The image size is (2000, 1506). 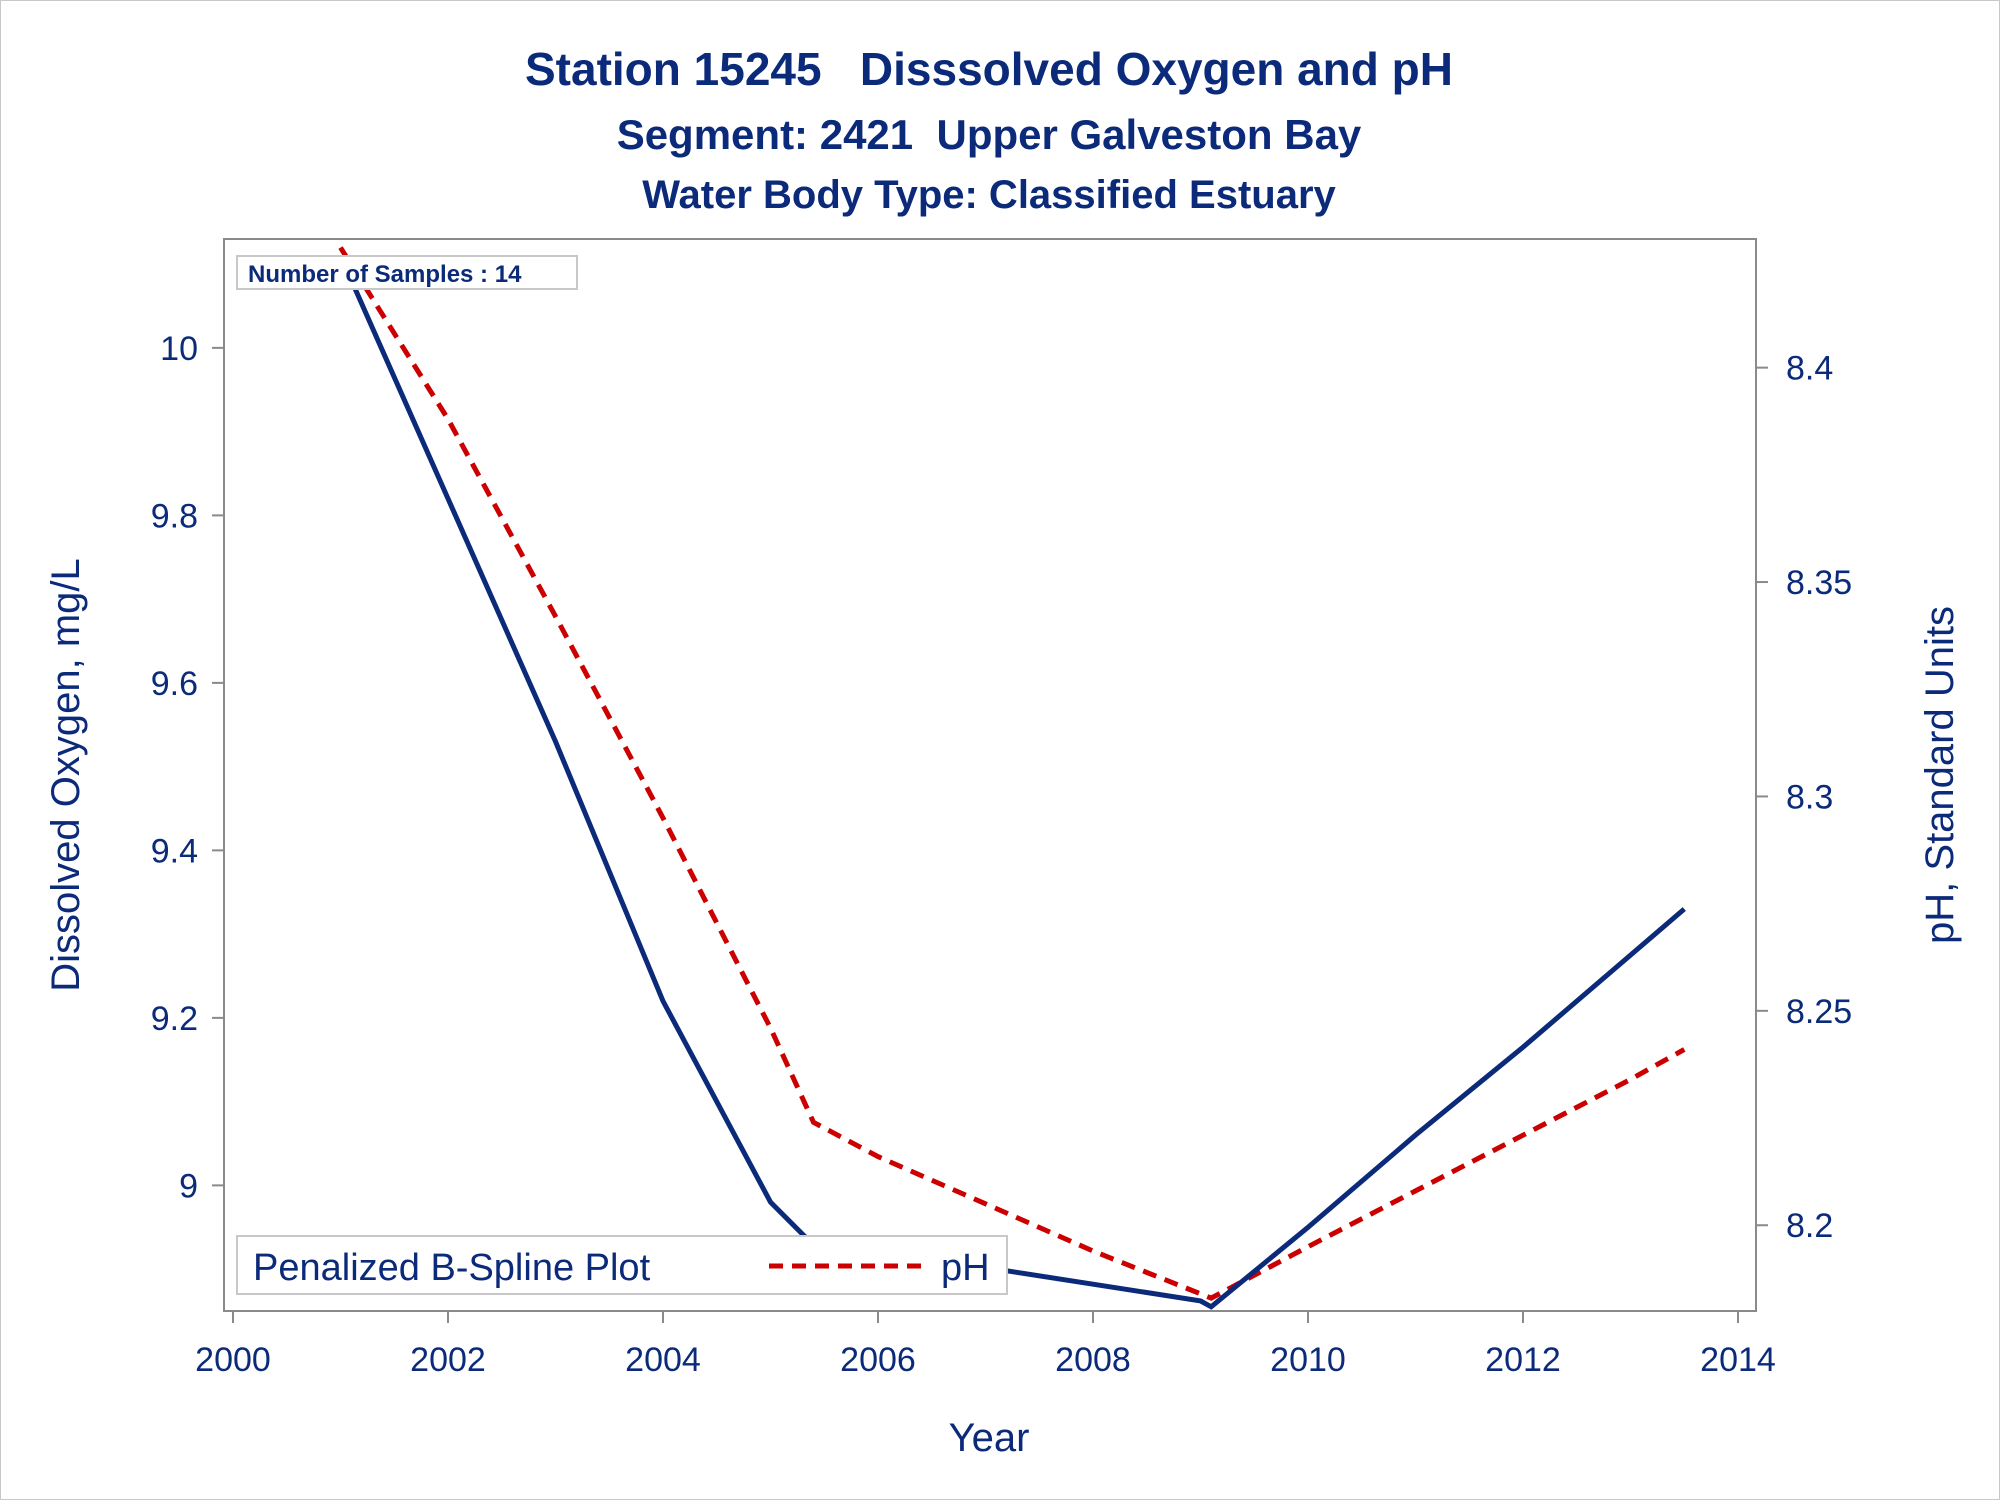 What do you see at coordinates (448, 1360) in the screenshot?
I see `x-tick-label: 2002` at bounding box center [448, 1360].